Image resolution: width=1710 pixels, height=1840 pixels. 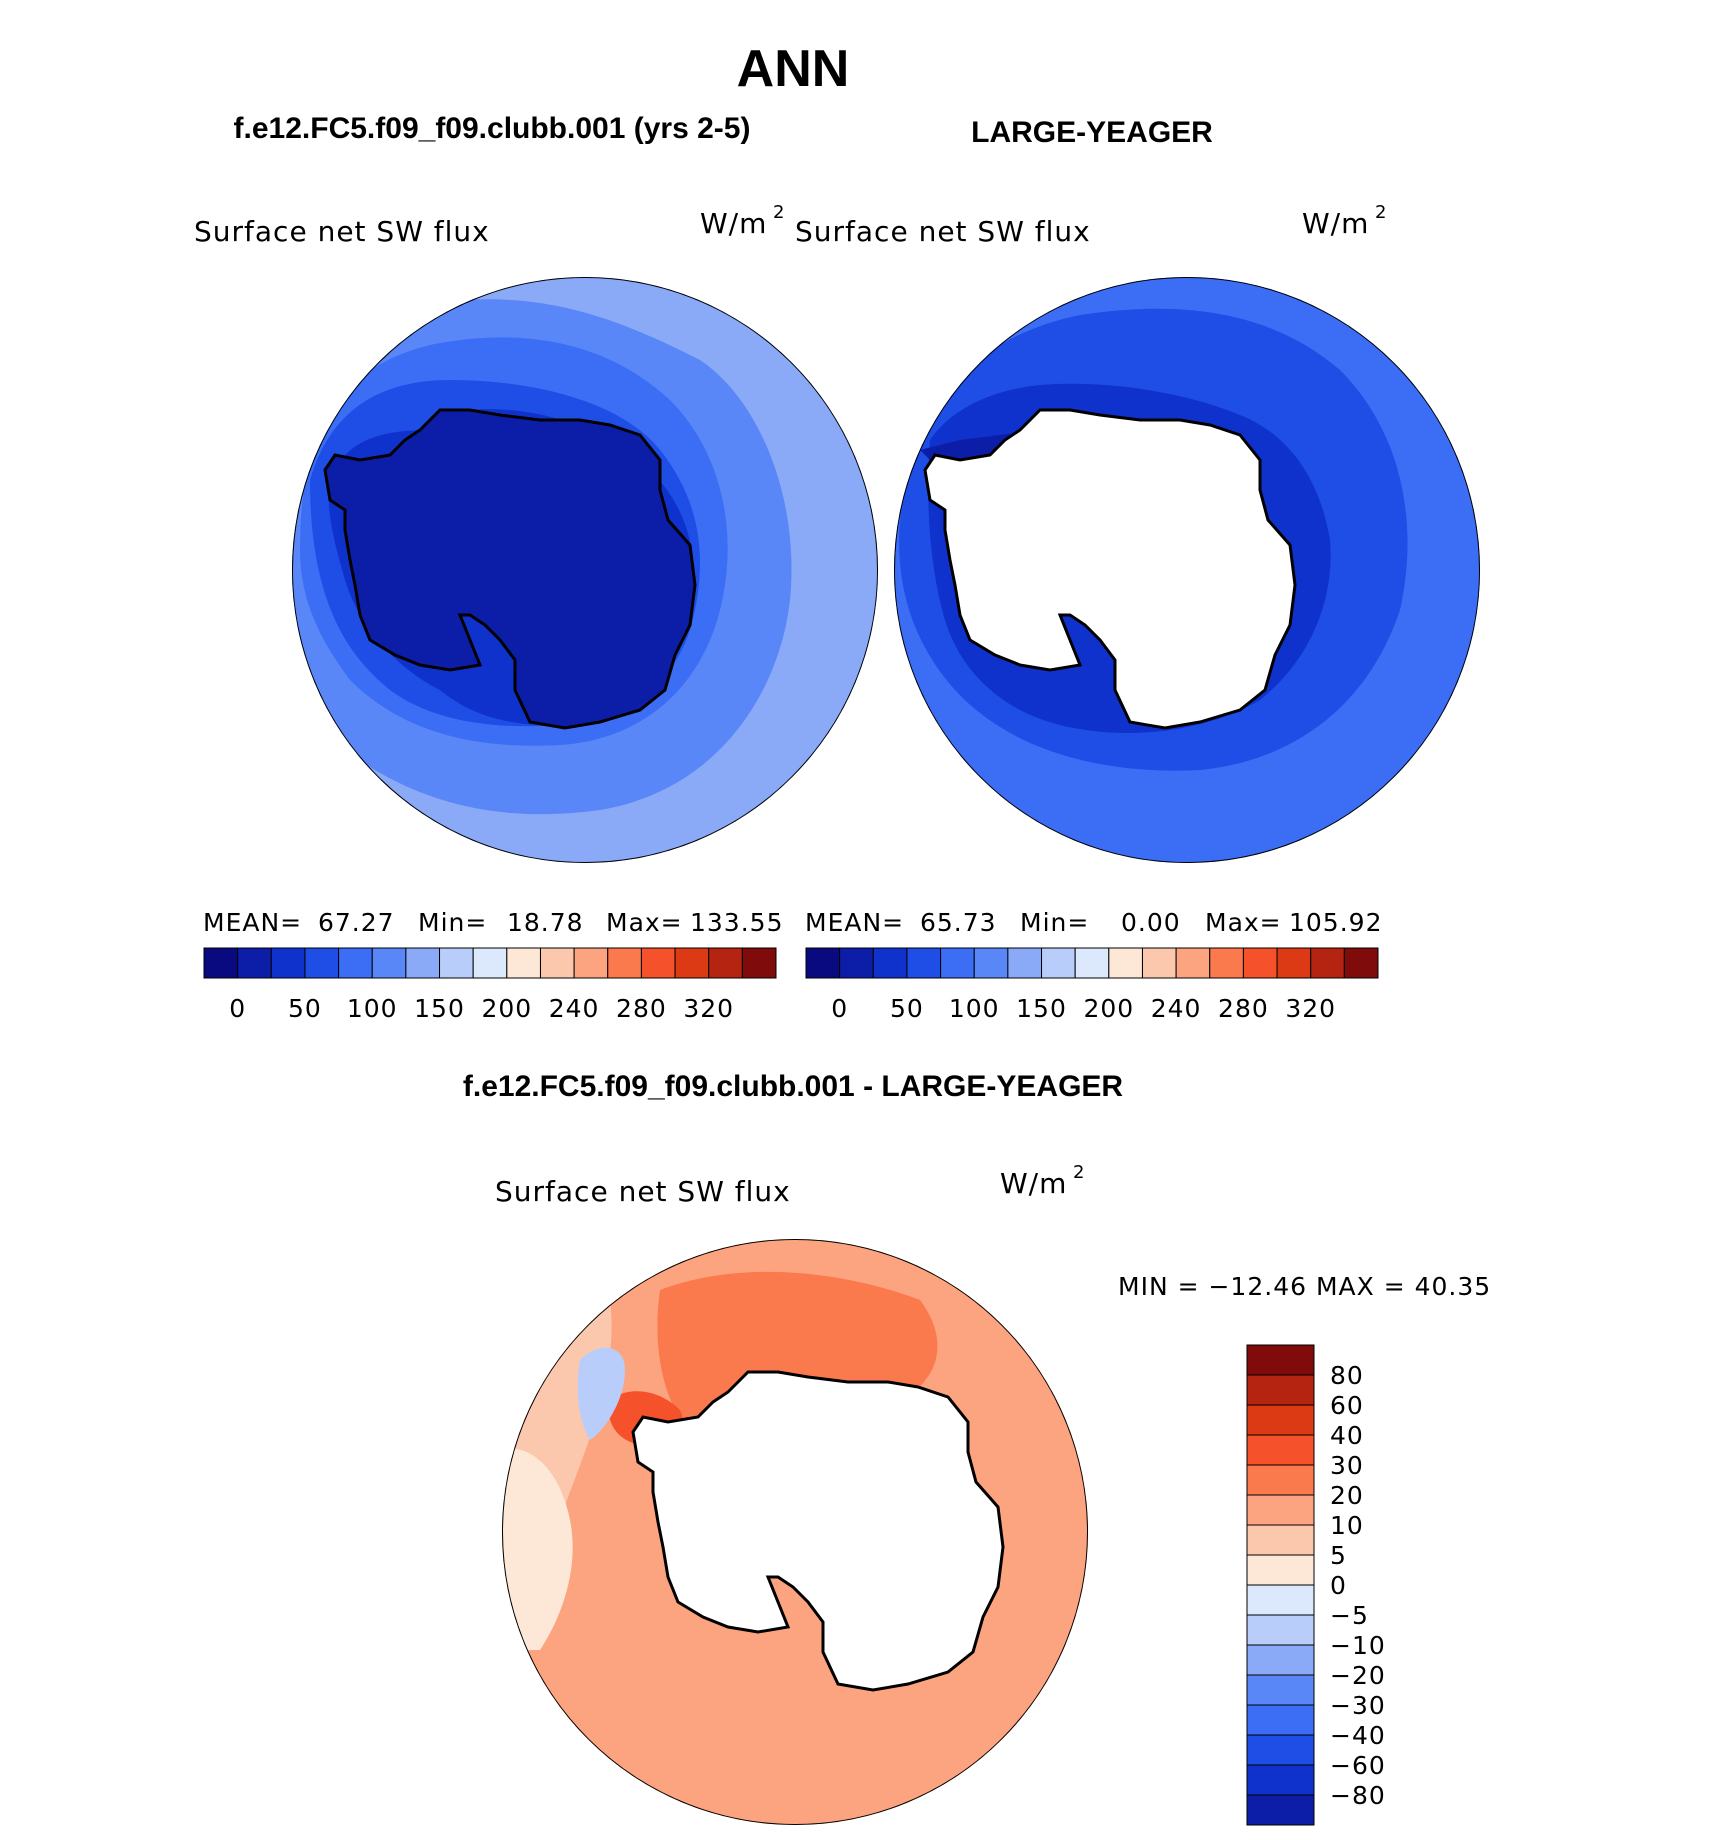 What do you see at coordinates (643, 1191) in the screenshot?
I see `diff-variable: Surface net SW flux` at bounding box center [643, 1191].